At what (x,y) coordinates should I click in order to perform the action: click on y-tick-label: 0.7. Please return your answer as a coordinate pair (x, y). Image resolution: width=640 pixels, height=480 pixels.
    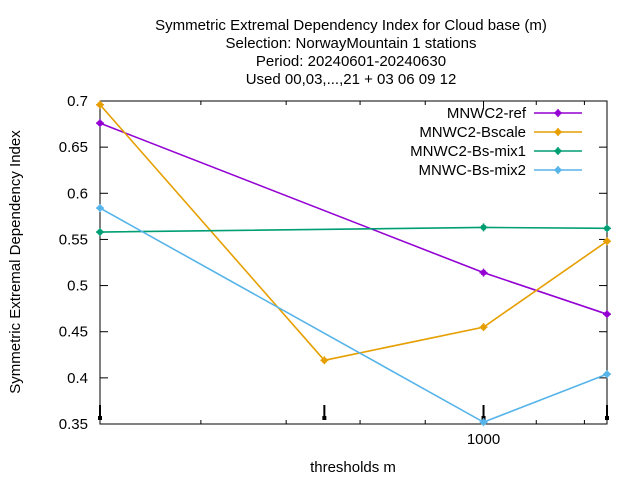
    Looking at the image, I should click on (77, 101).